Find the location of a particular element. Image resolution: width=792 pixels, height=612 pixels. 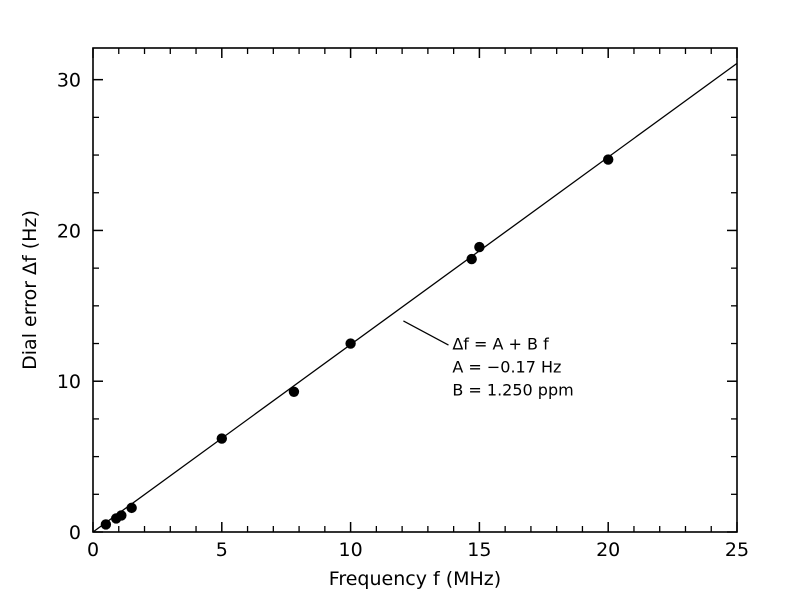

annotation-leader-line is located at coordinates (426, 333).